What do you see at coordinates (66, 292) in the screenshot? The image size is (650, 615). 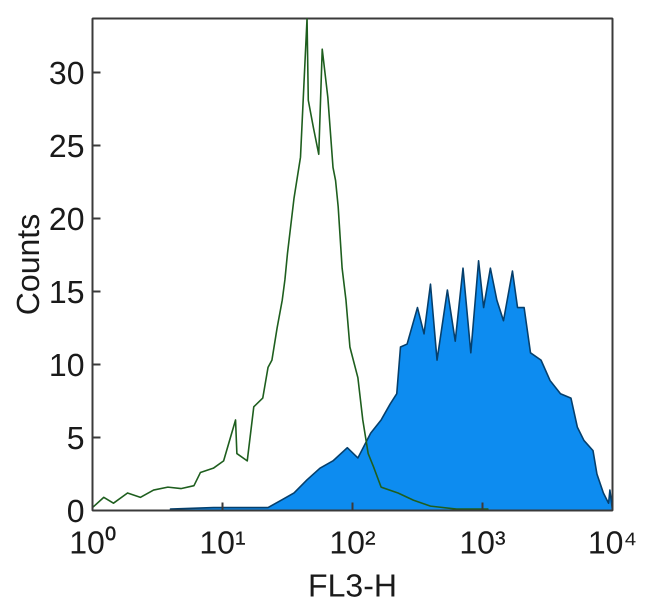 I see `y-tick-label: 15` at bounding box center [66, 292].